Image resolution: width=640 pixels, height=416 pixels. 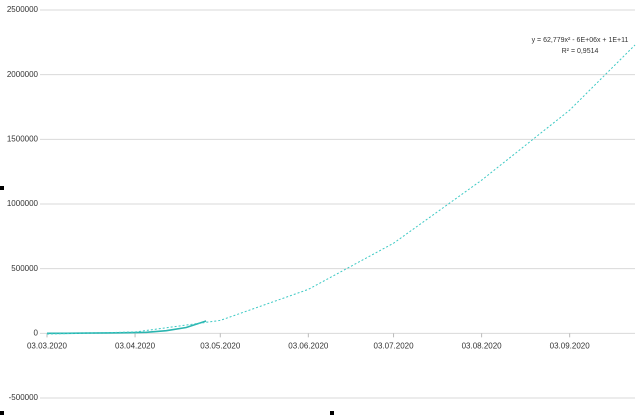 I want to click on x-tick-label: 03.09.2020, so click(x=570, y=345).